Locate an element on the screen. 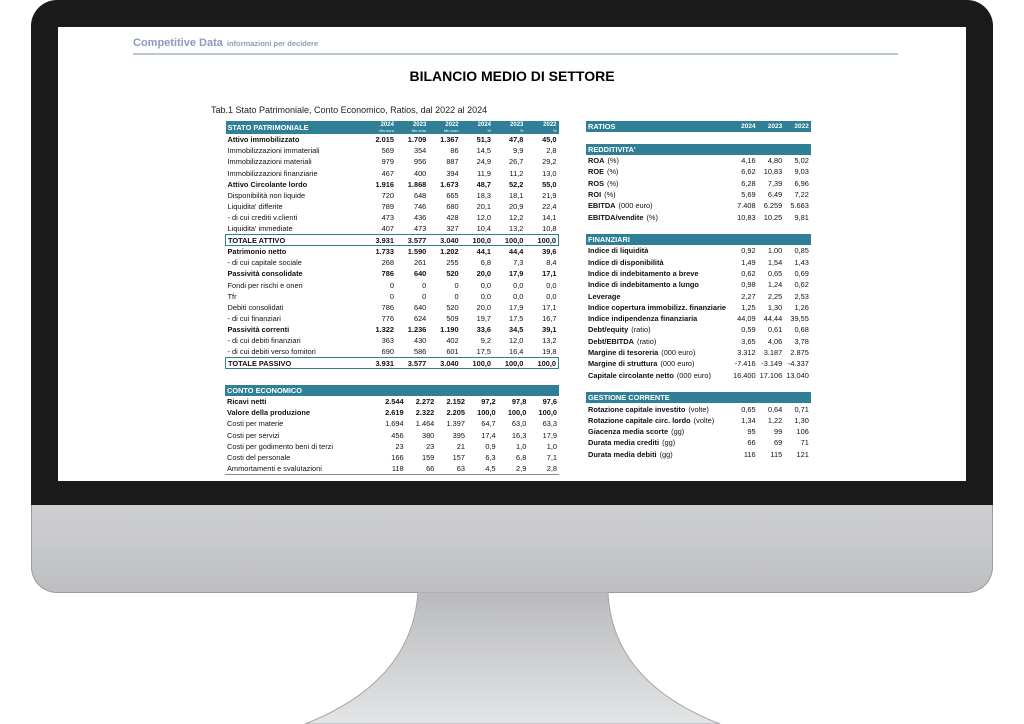 The height and width of the screenshot is (724, 1024). ratio-name: Giacenza media scorte is located at coordinates (628, 432).